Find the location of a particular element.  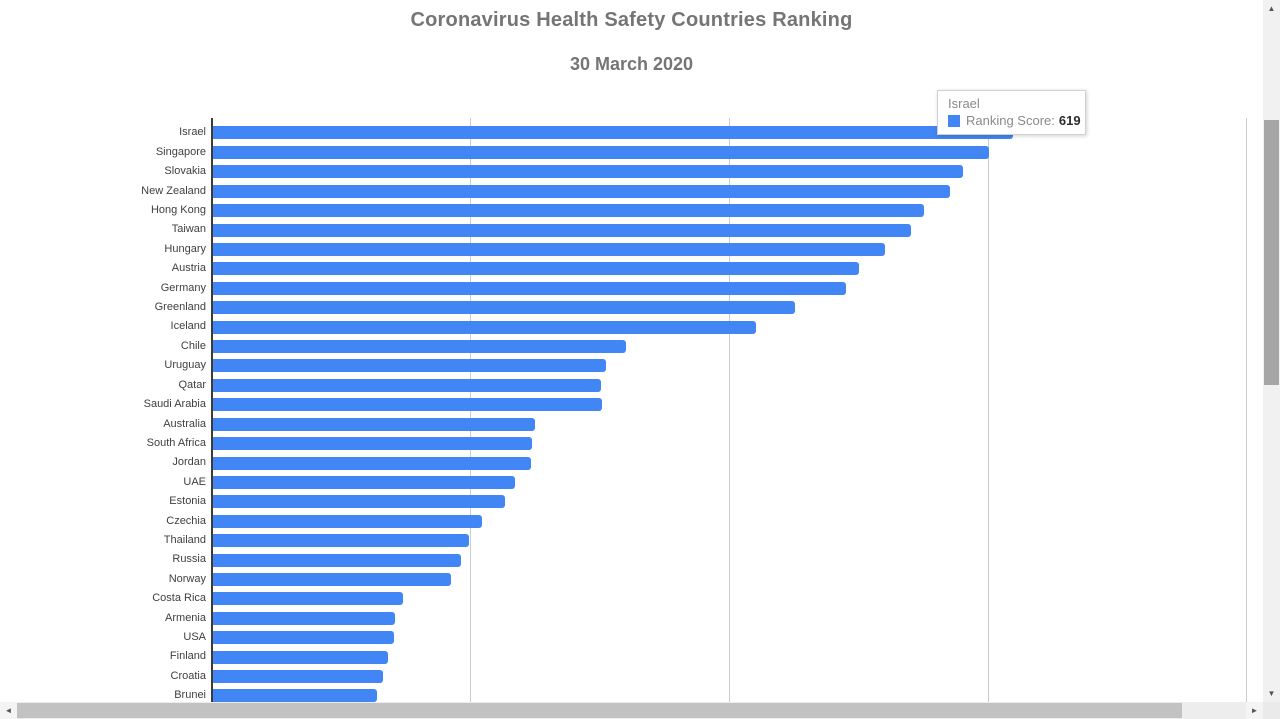

category-label: Hungary is located at coordinates (185, 248).